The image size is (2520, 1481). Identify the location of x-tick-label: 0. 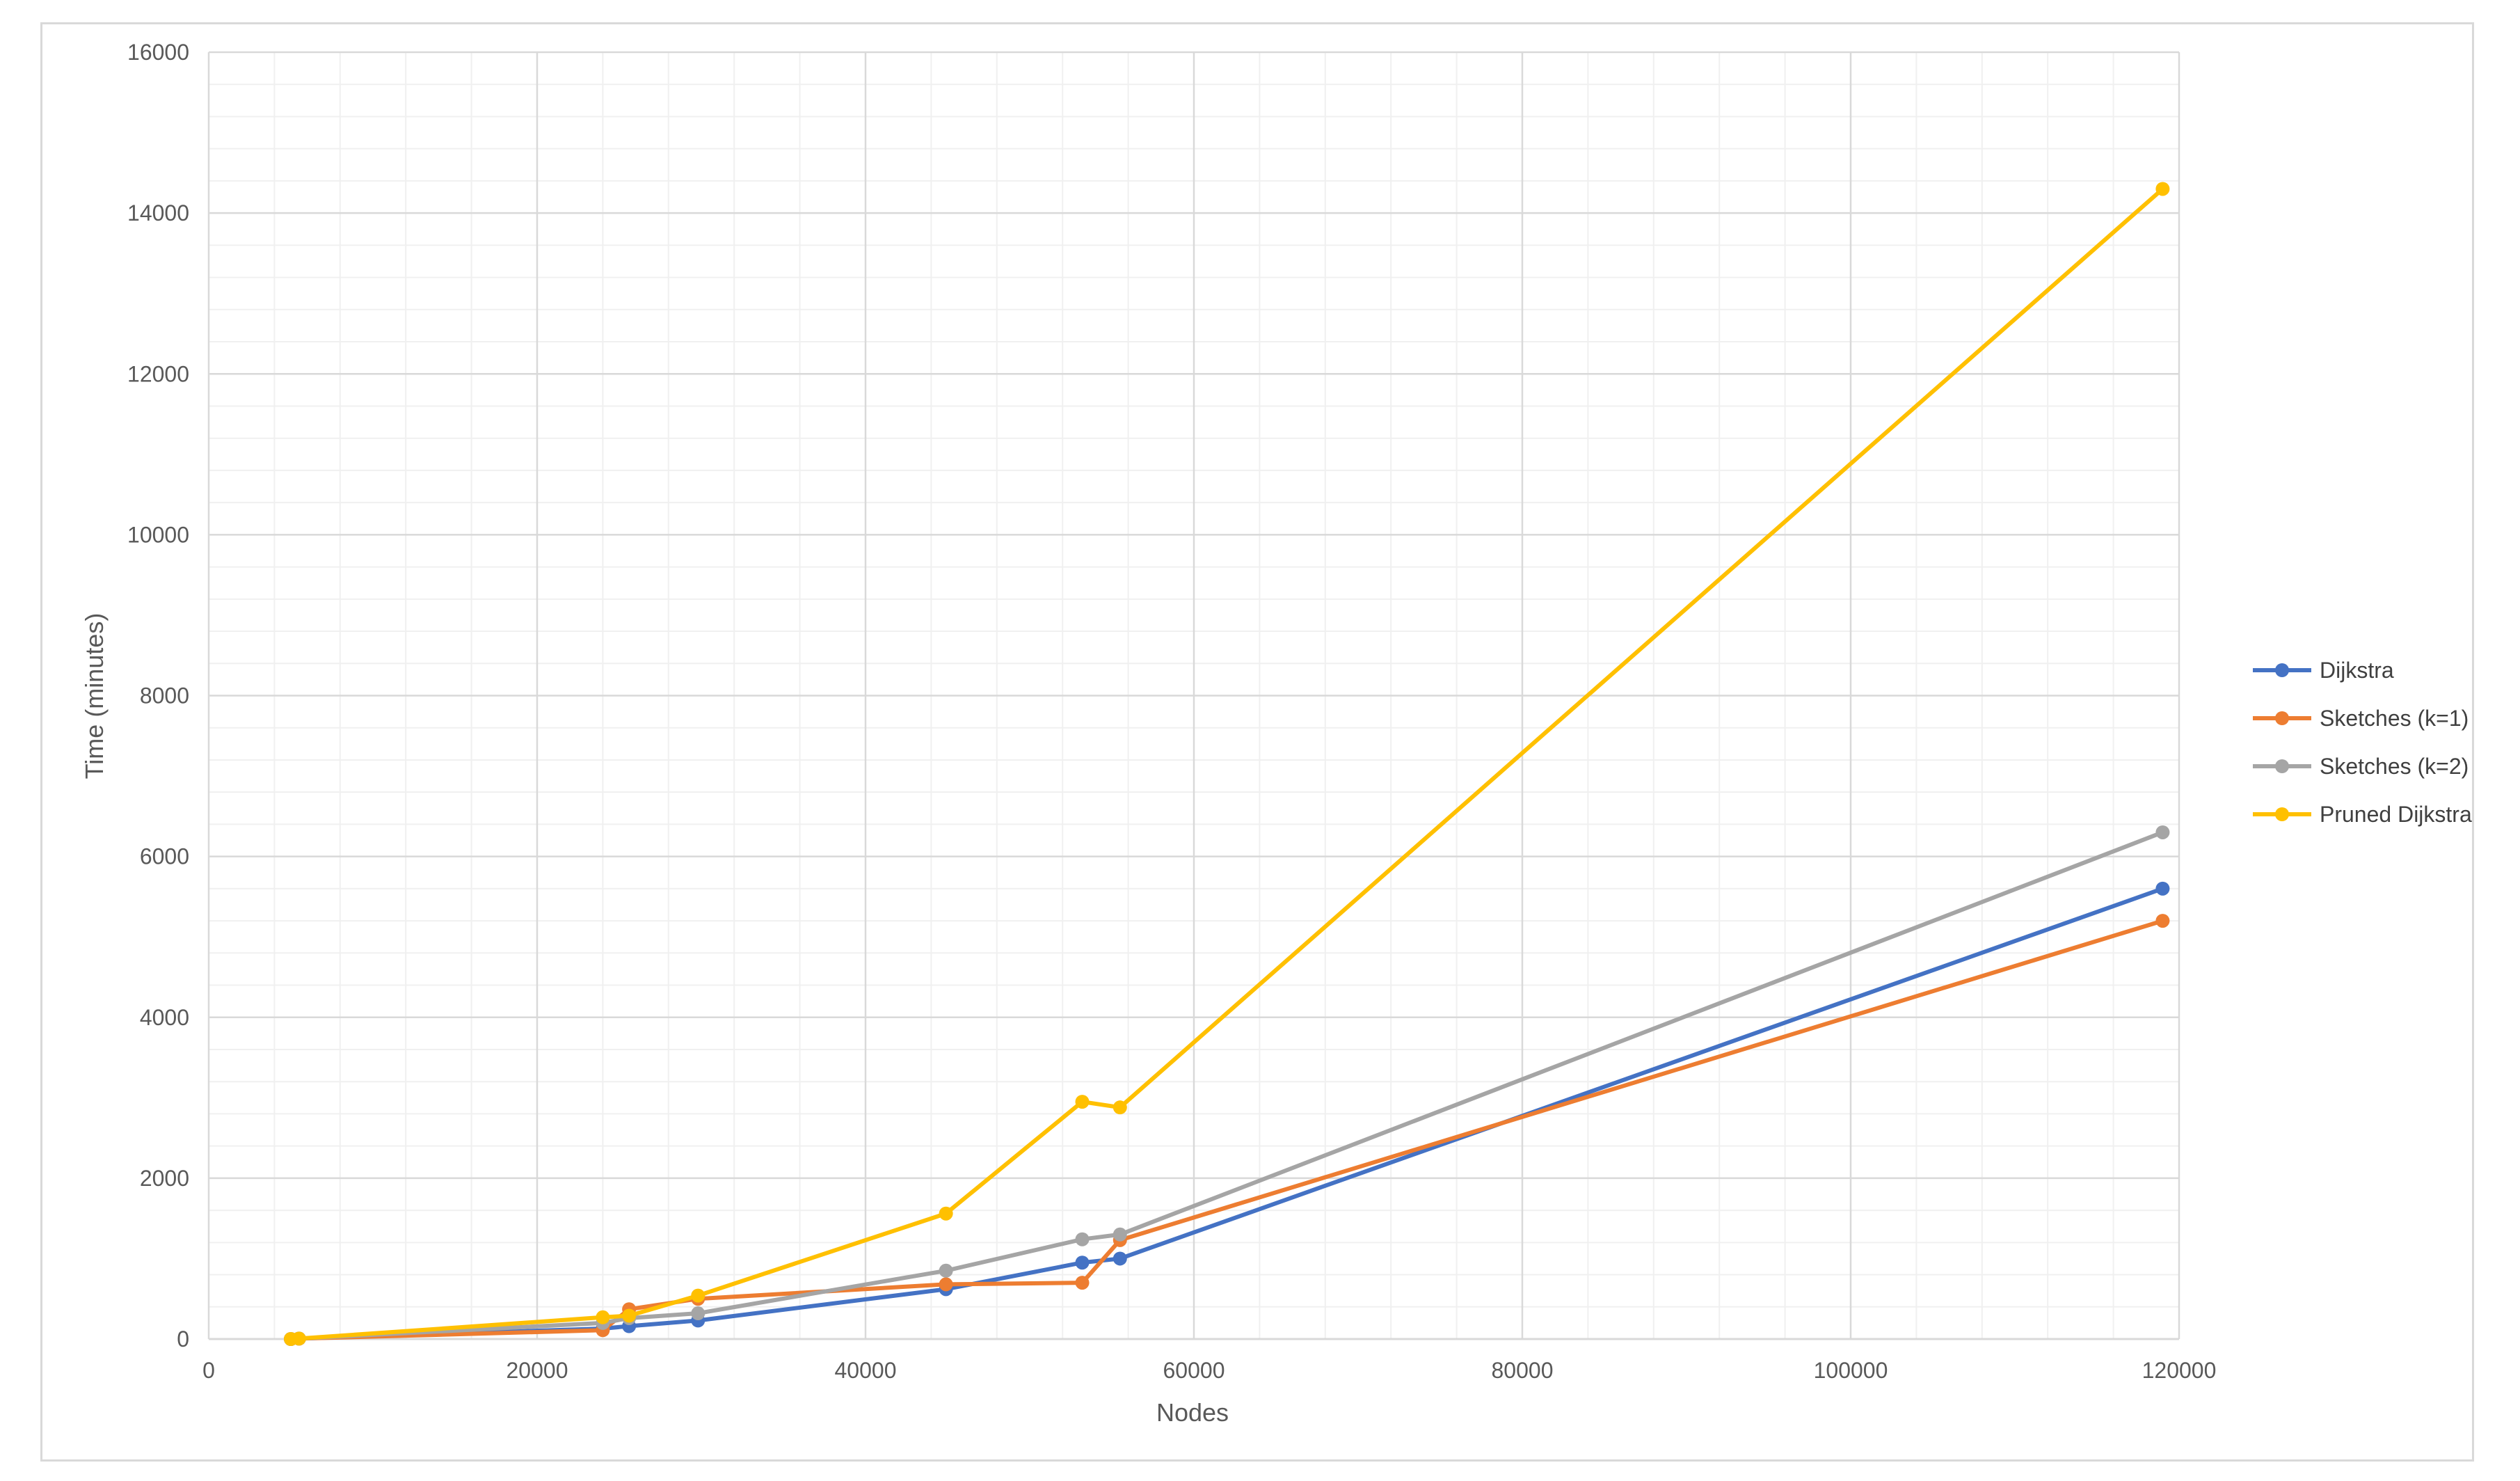
(208, 1370).